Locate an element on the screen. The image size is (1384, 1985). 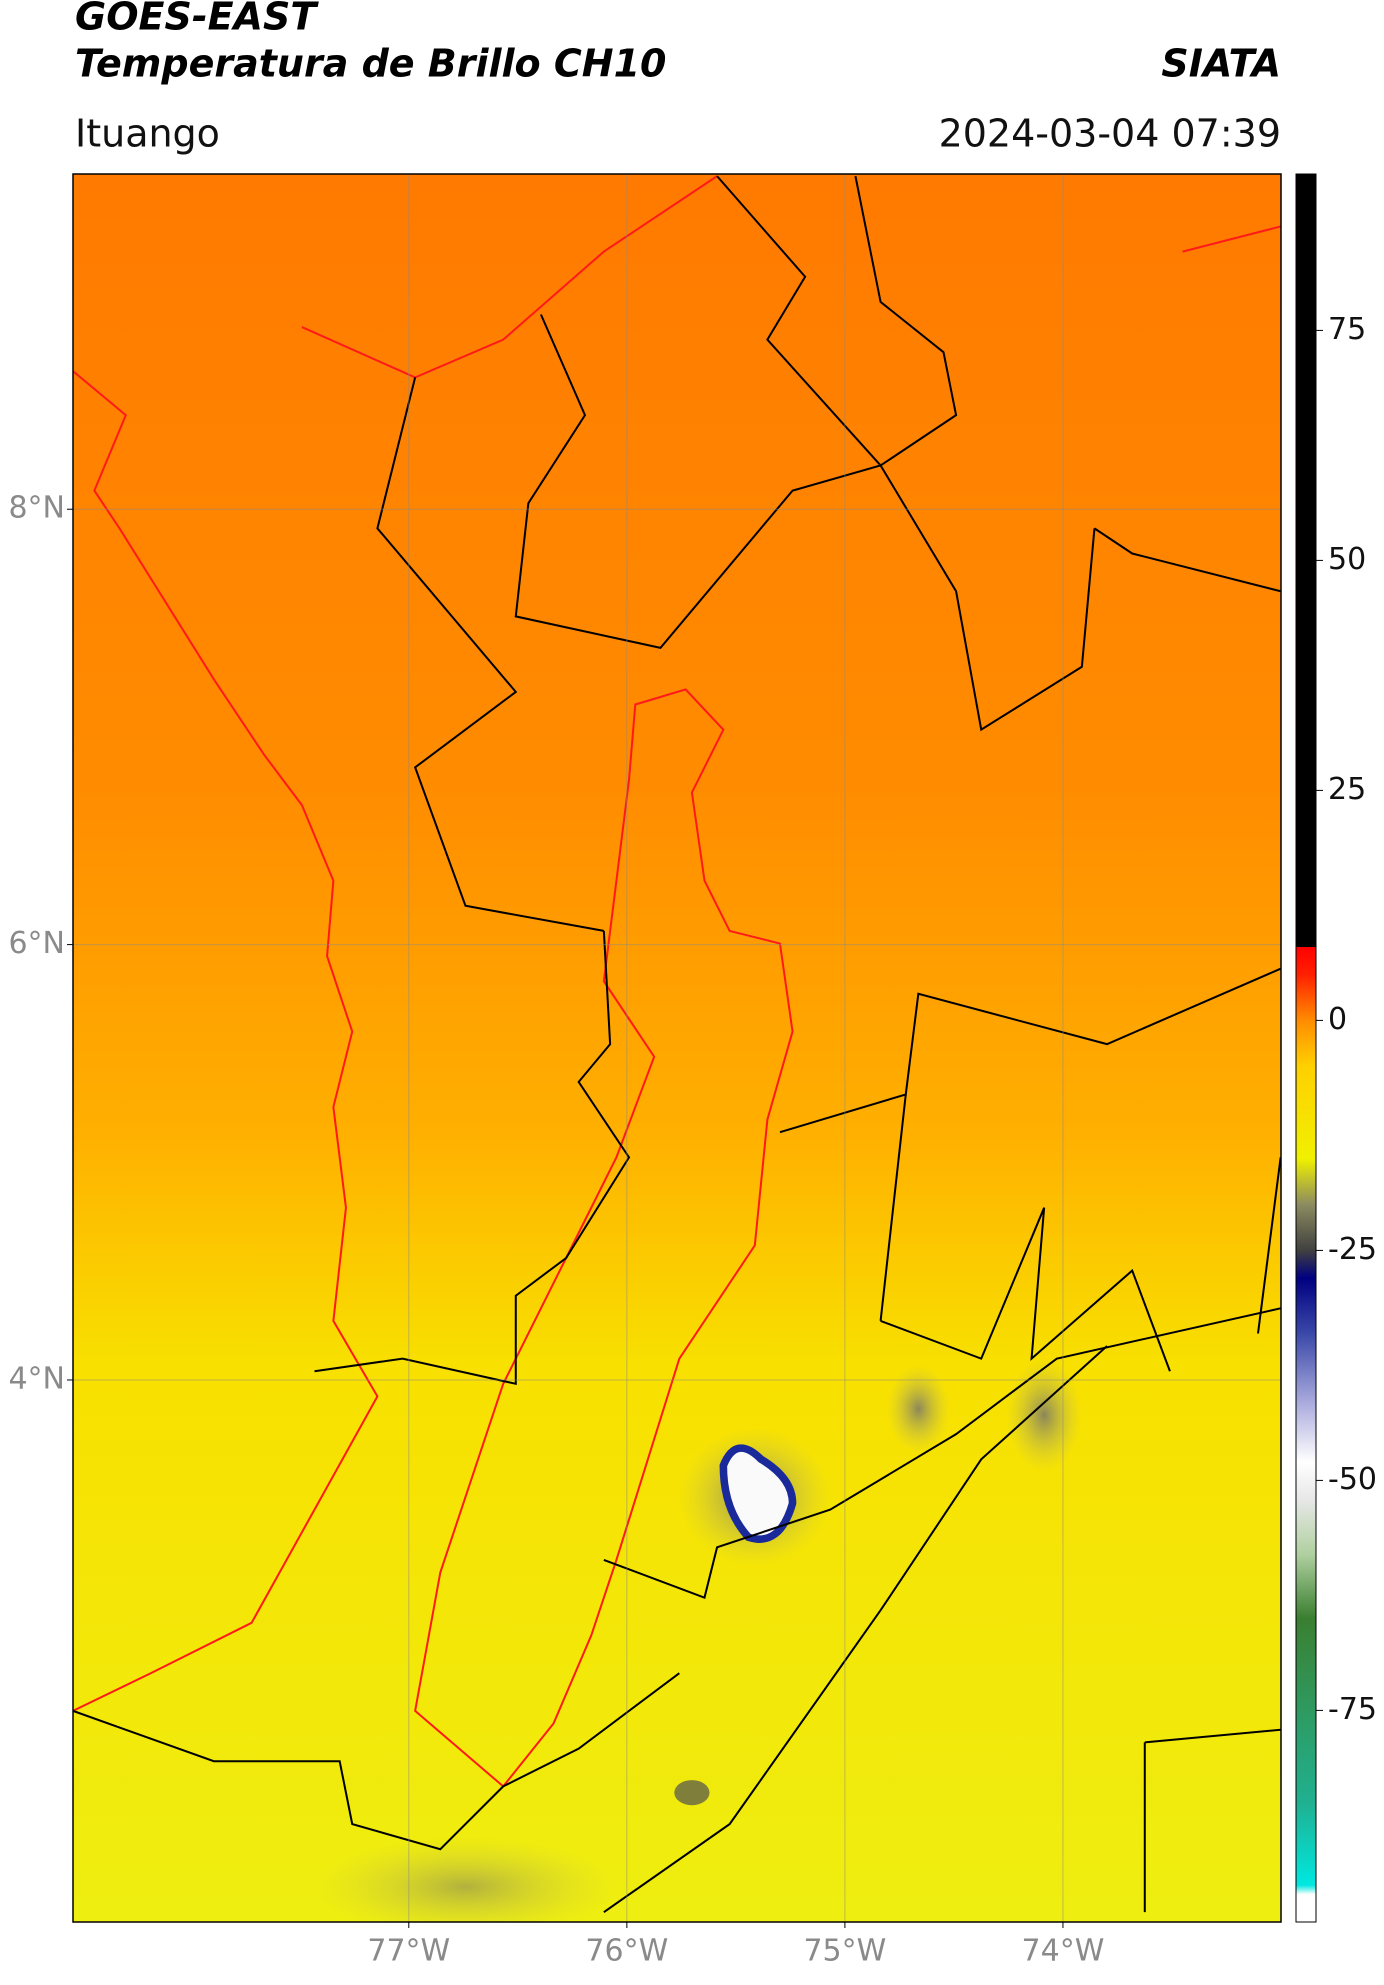
colorbar-label: -25 is located at coordinates (1352, 1249).